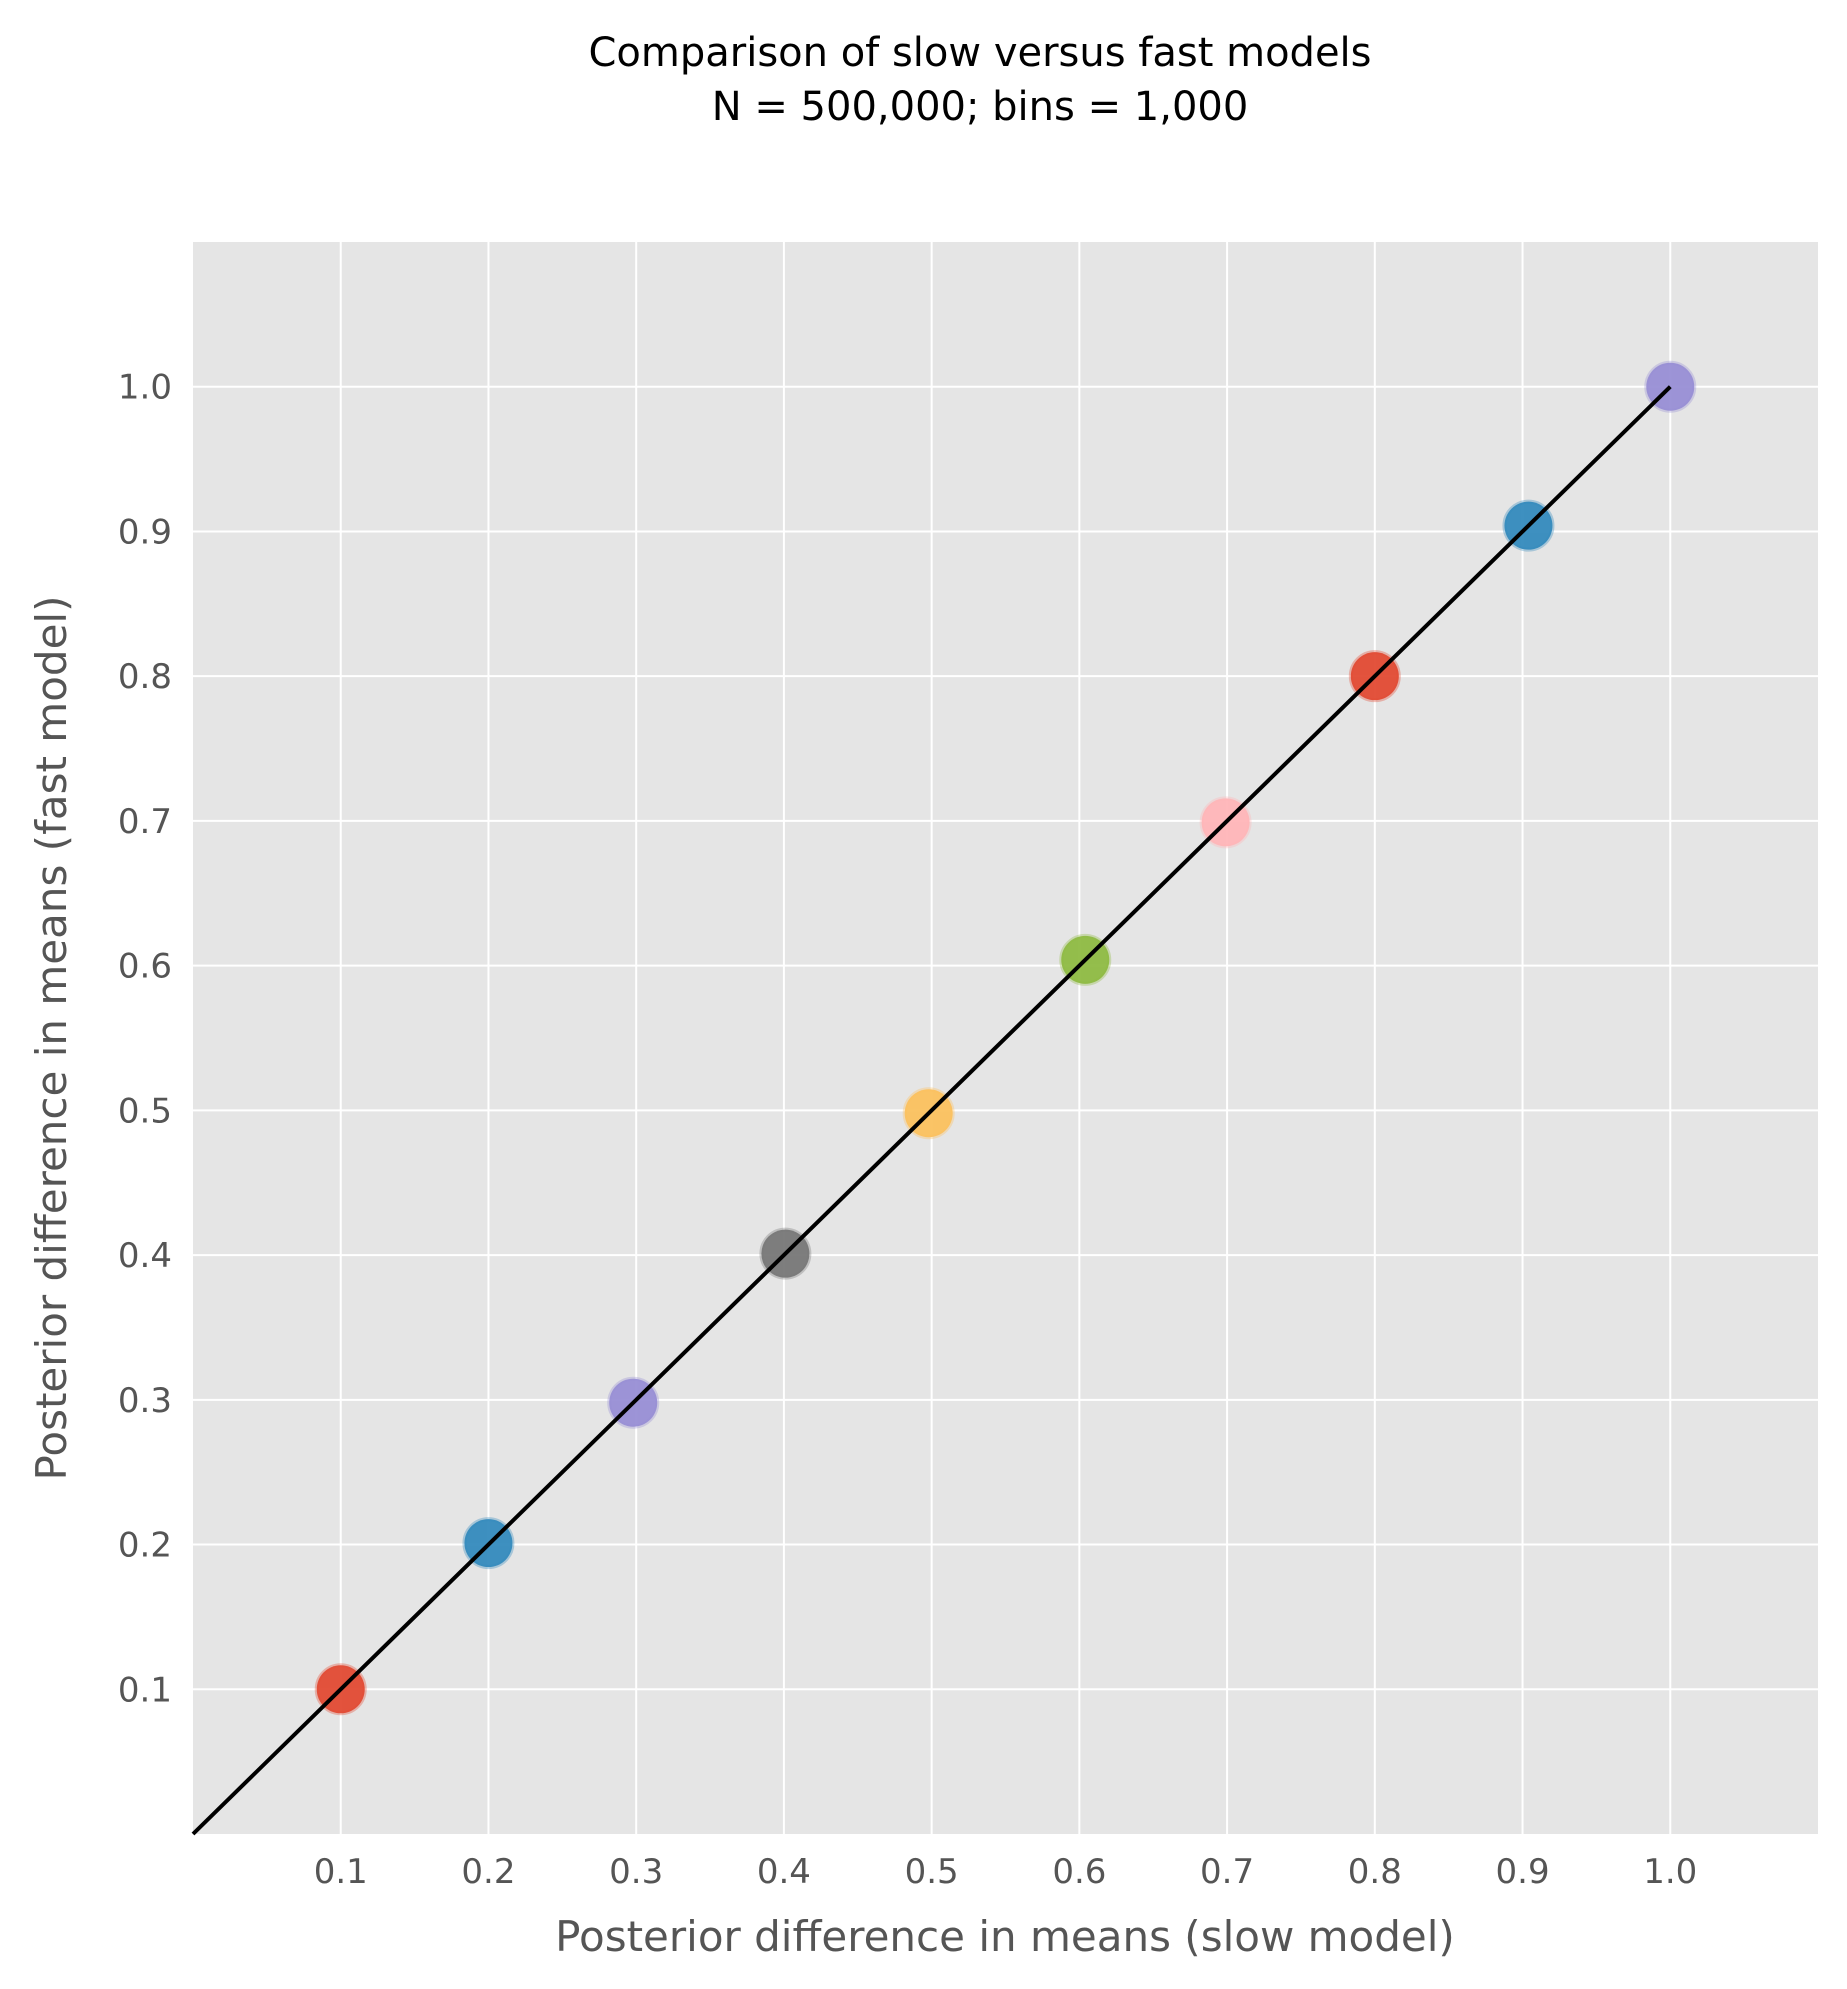 Image resolution: width=1847 pixels, height=1989 pixels. I want to click on chart-subtitle: N = 500,000; bins = 1,000, so click(980, 107).